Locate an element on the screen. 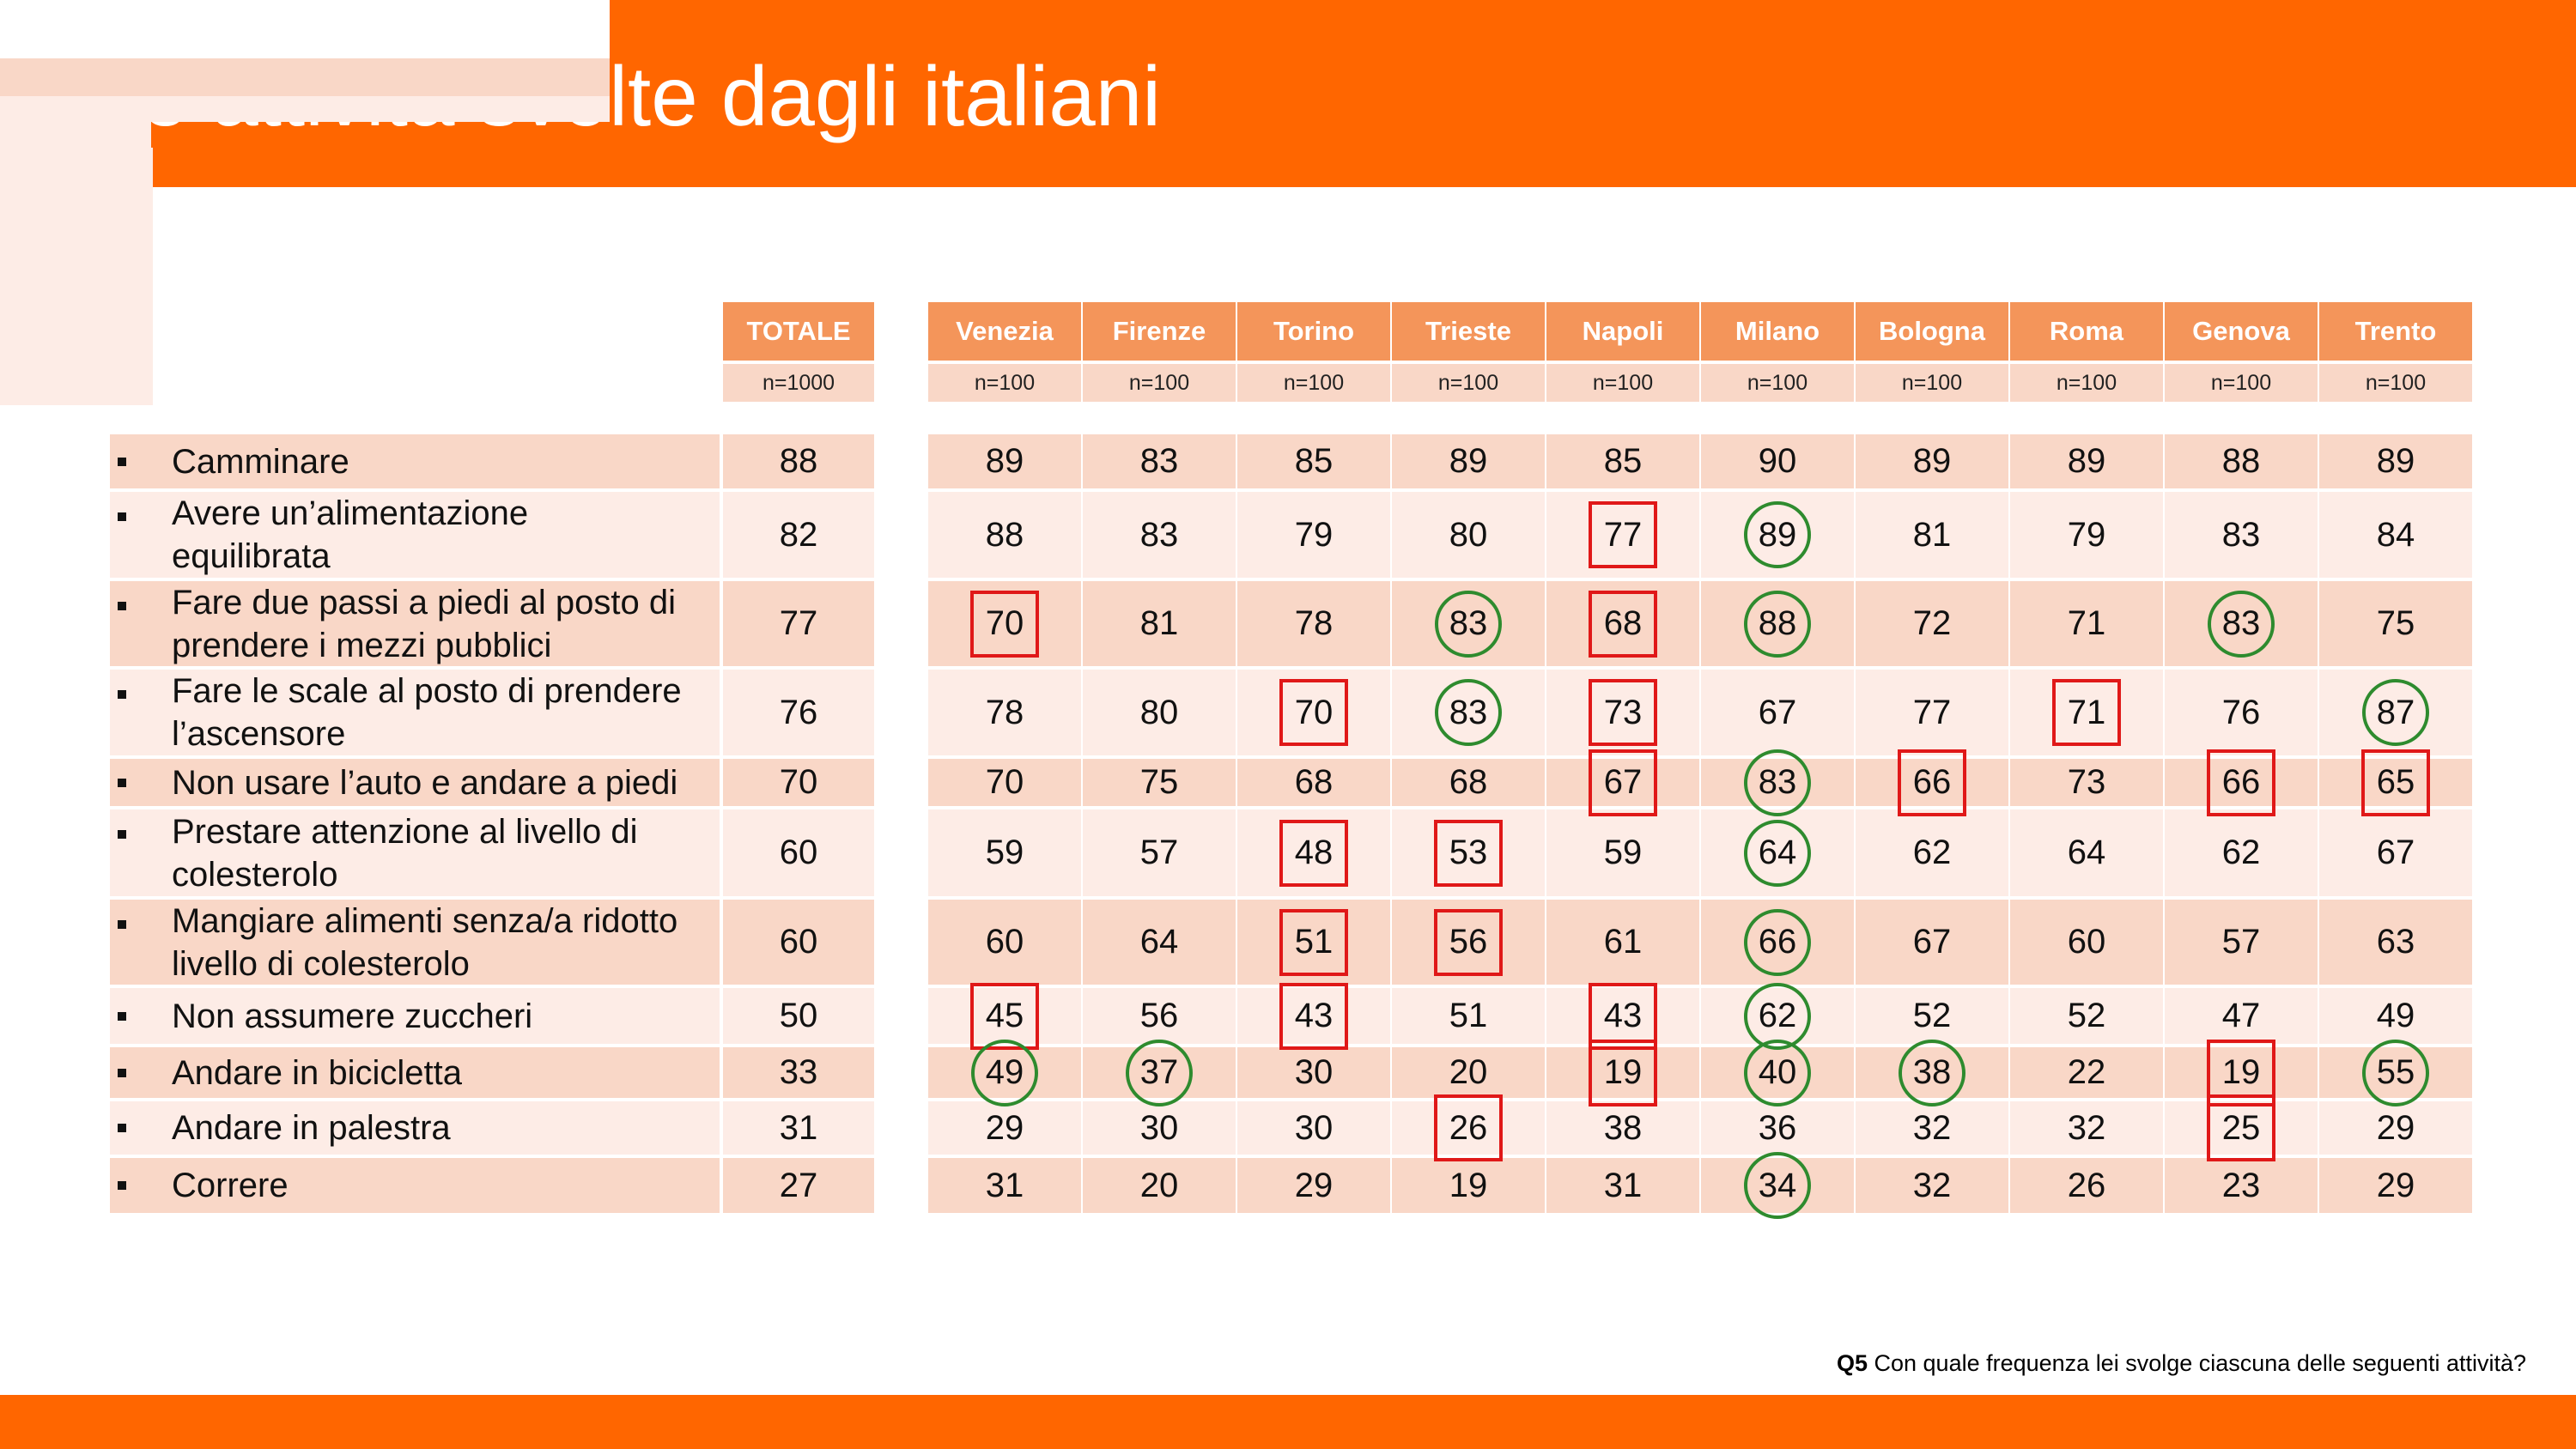 This screenshot has height=1449, width=2576. city-value: 31 is located at coordinates (1005, 1185).